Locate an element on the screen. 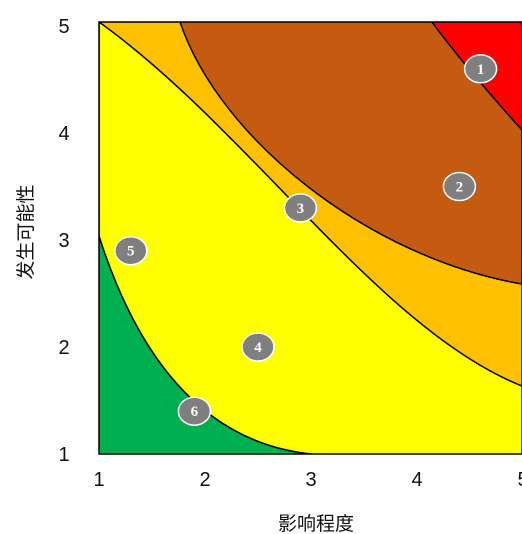 The width and height of the screenshot is (522, 534). risk-marker-1: 1 is located at coordinates (480, 69).